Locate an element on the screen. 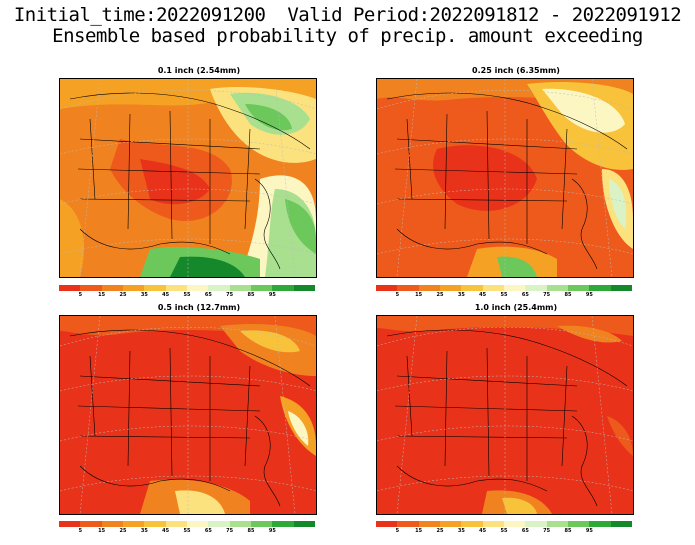  panel-title-0.25-inch: 0.25 inch (6.35mm) is located at coordinates (516, 70).